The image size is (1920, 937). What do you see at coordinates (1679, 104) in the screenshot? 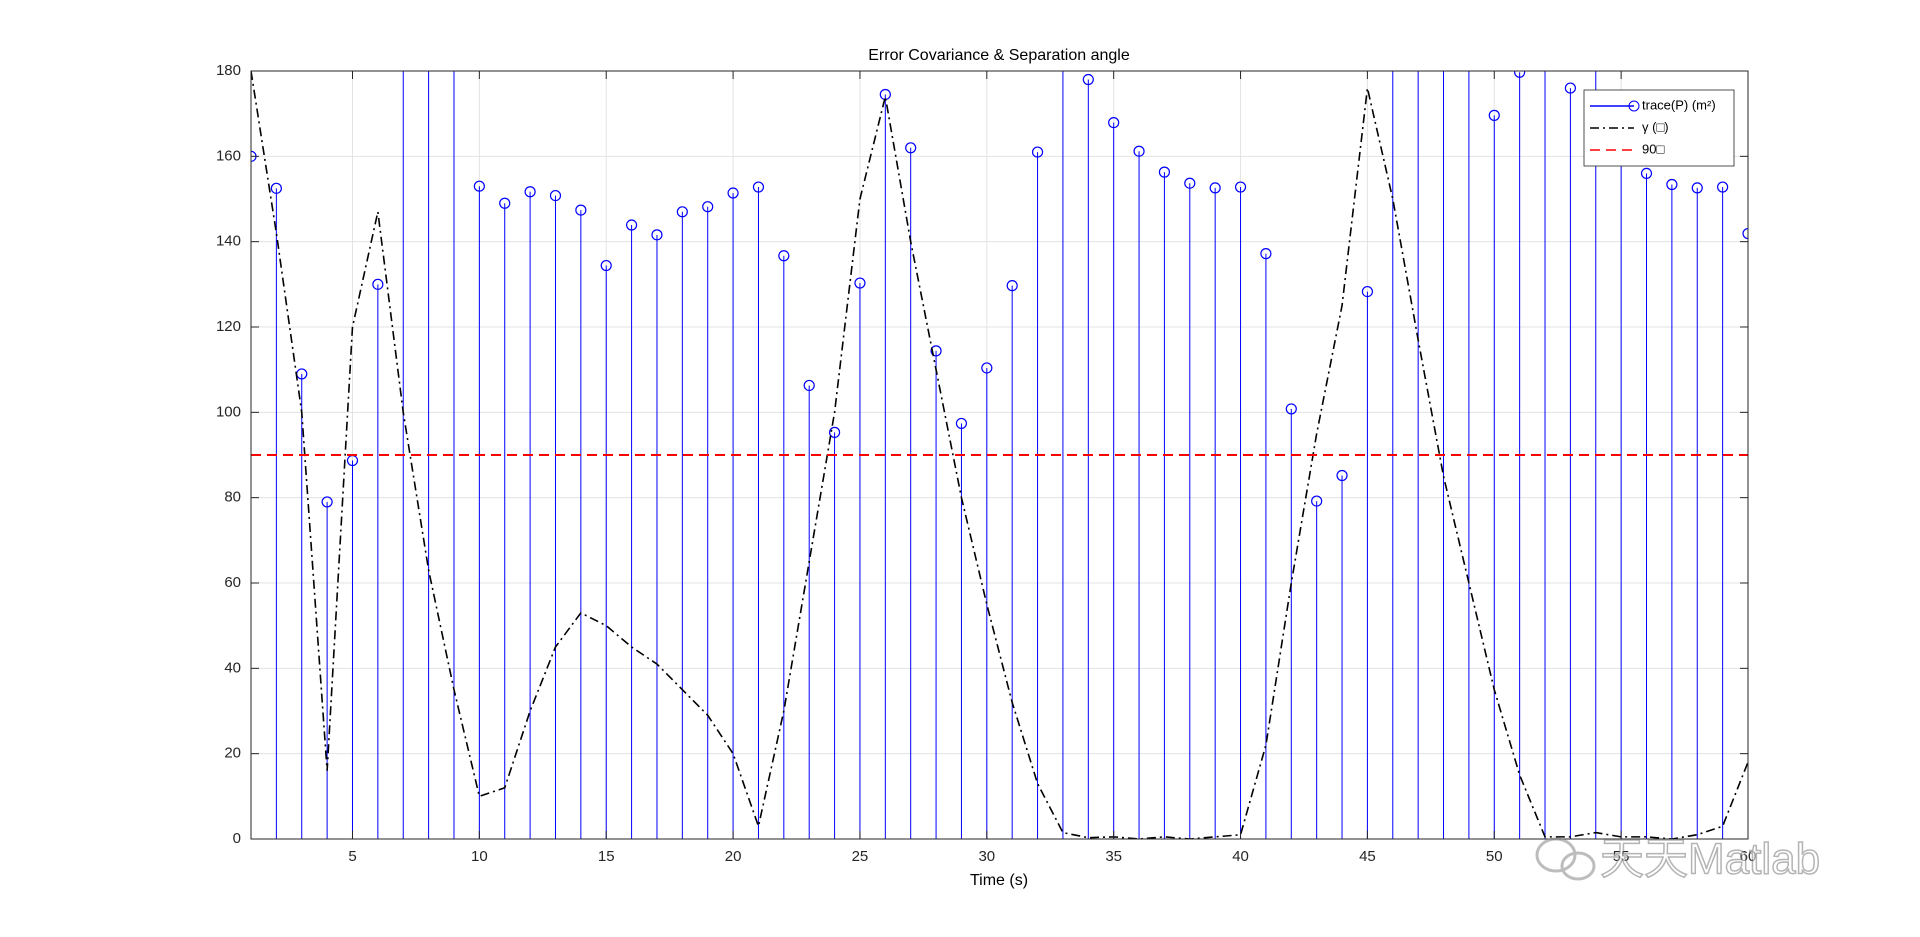
I see `legend-label: trace(P) (m²)` at bounding box center [1679, 104].